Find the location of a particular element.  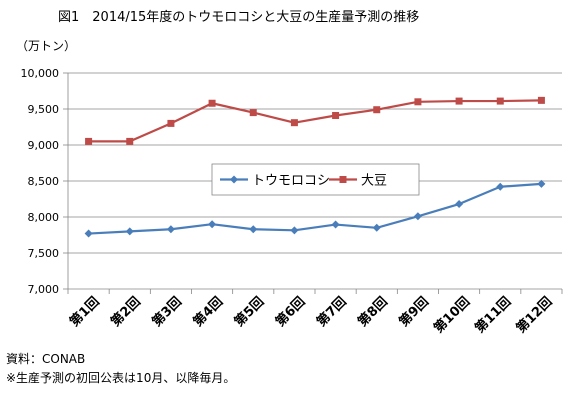

y-axis: 7,000 7,500 8,000 8,500 9,000 9,500 10,000 is located at coordinates (45, 181).